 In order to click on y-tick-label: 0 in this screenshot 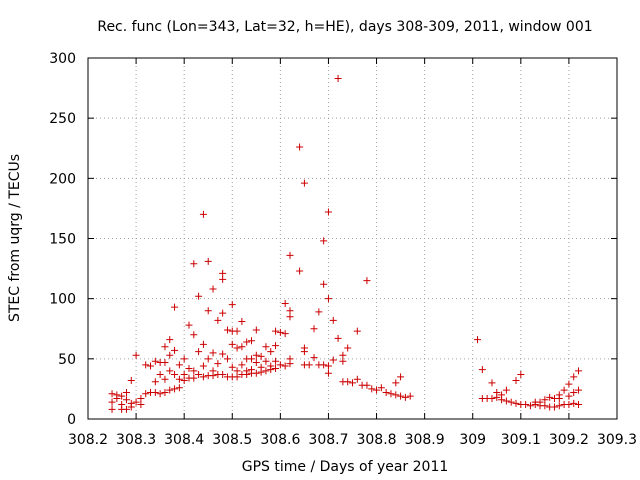, I will do `click(71, 420)`.